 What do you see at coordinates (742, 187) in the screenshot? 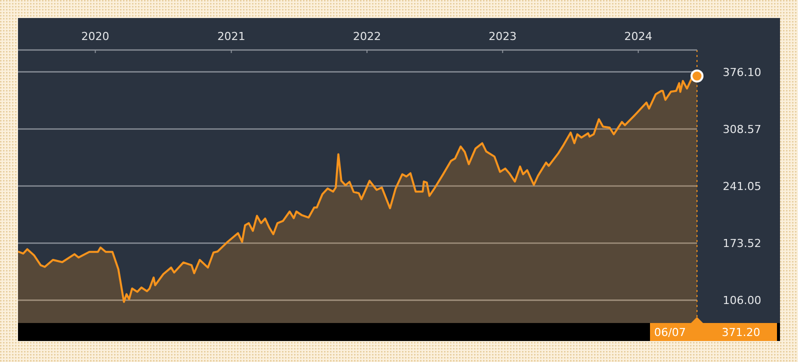
I see `y-tick-label: 241.05` at bounding box center [742, 187].